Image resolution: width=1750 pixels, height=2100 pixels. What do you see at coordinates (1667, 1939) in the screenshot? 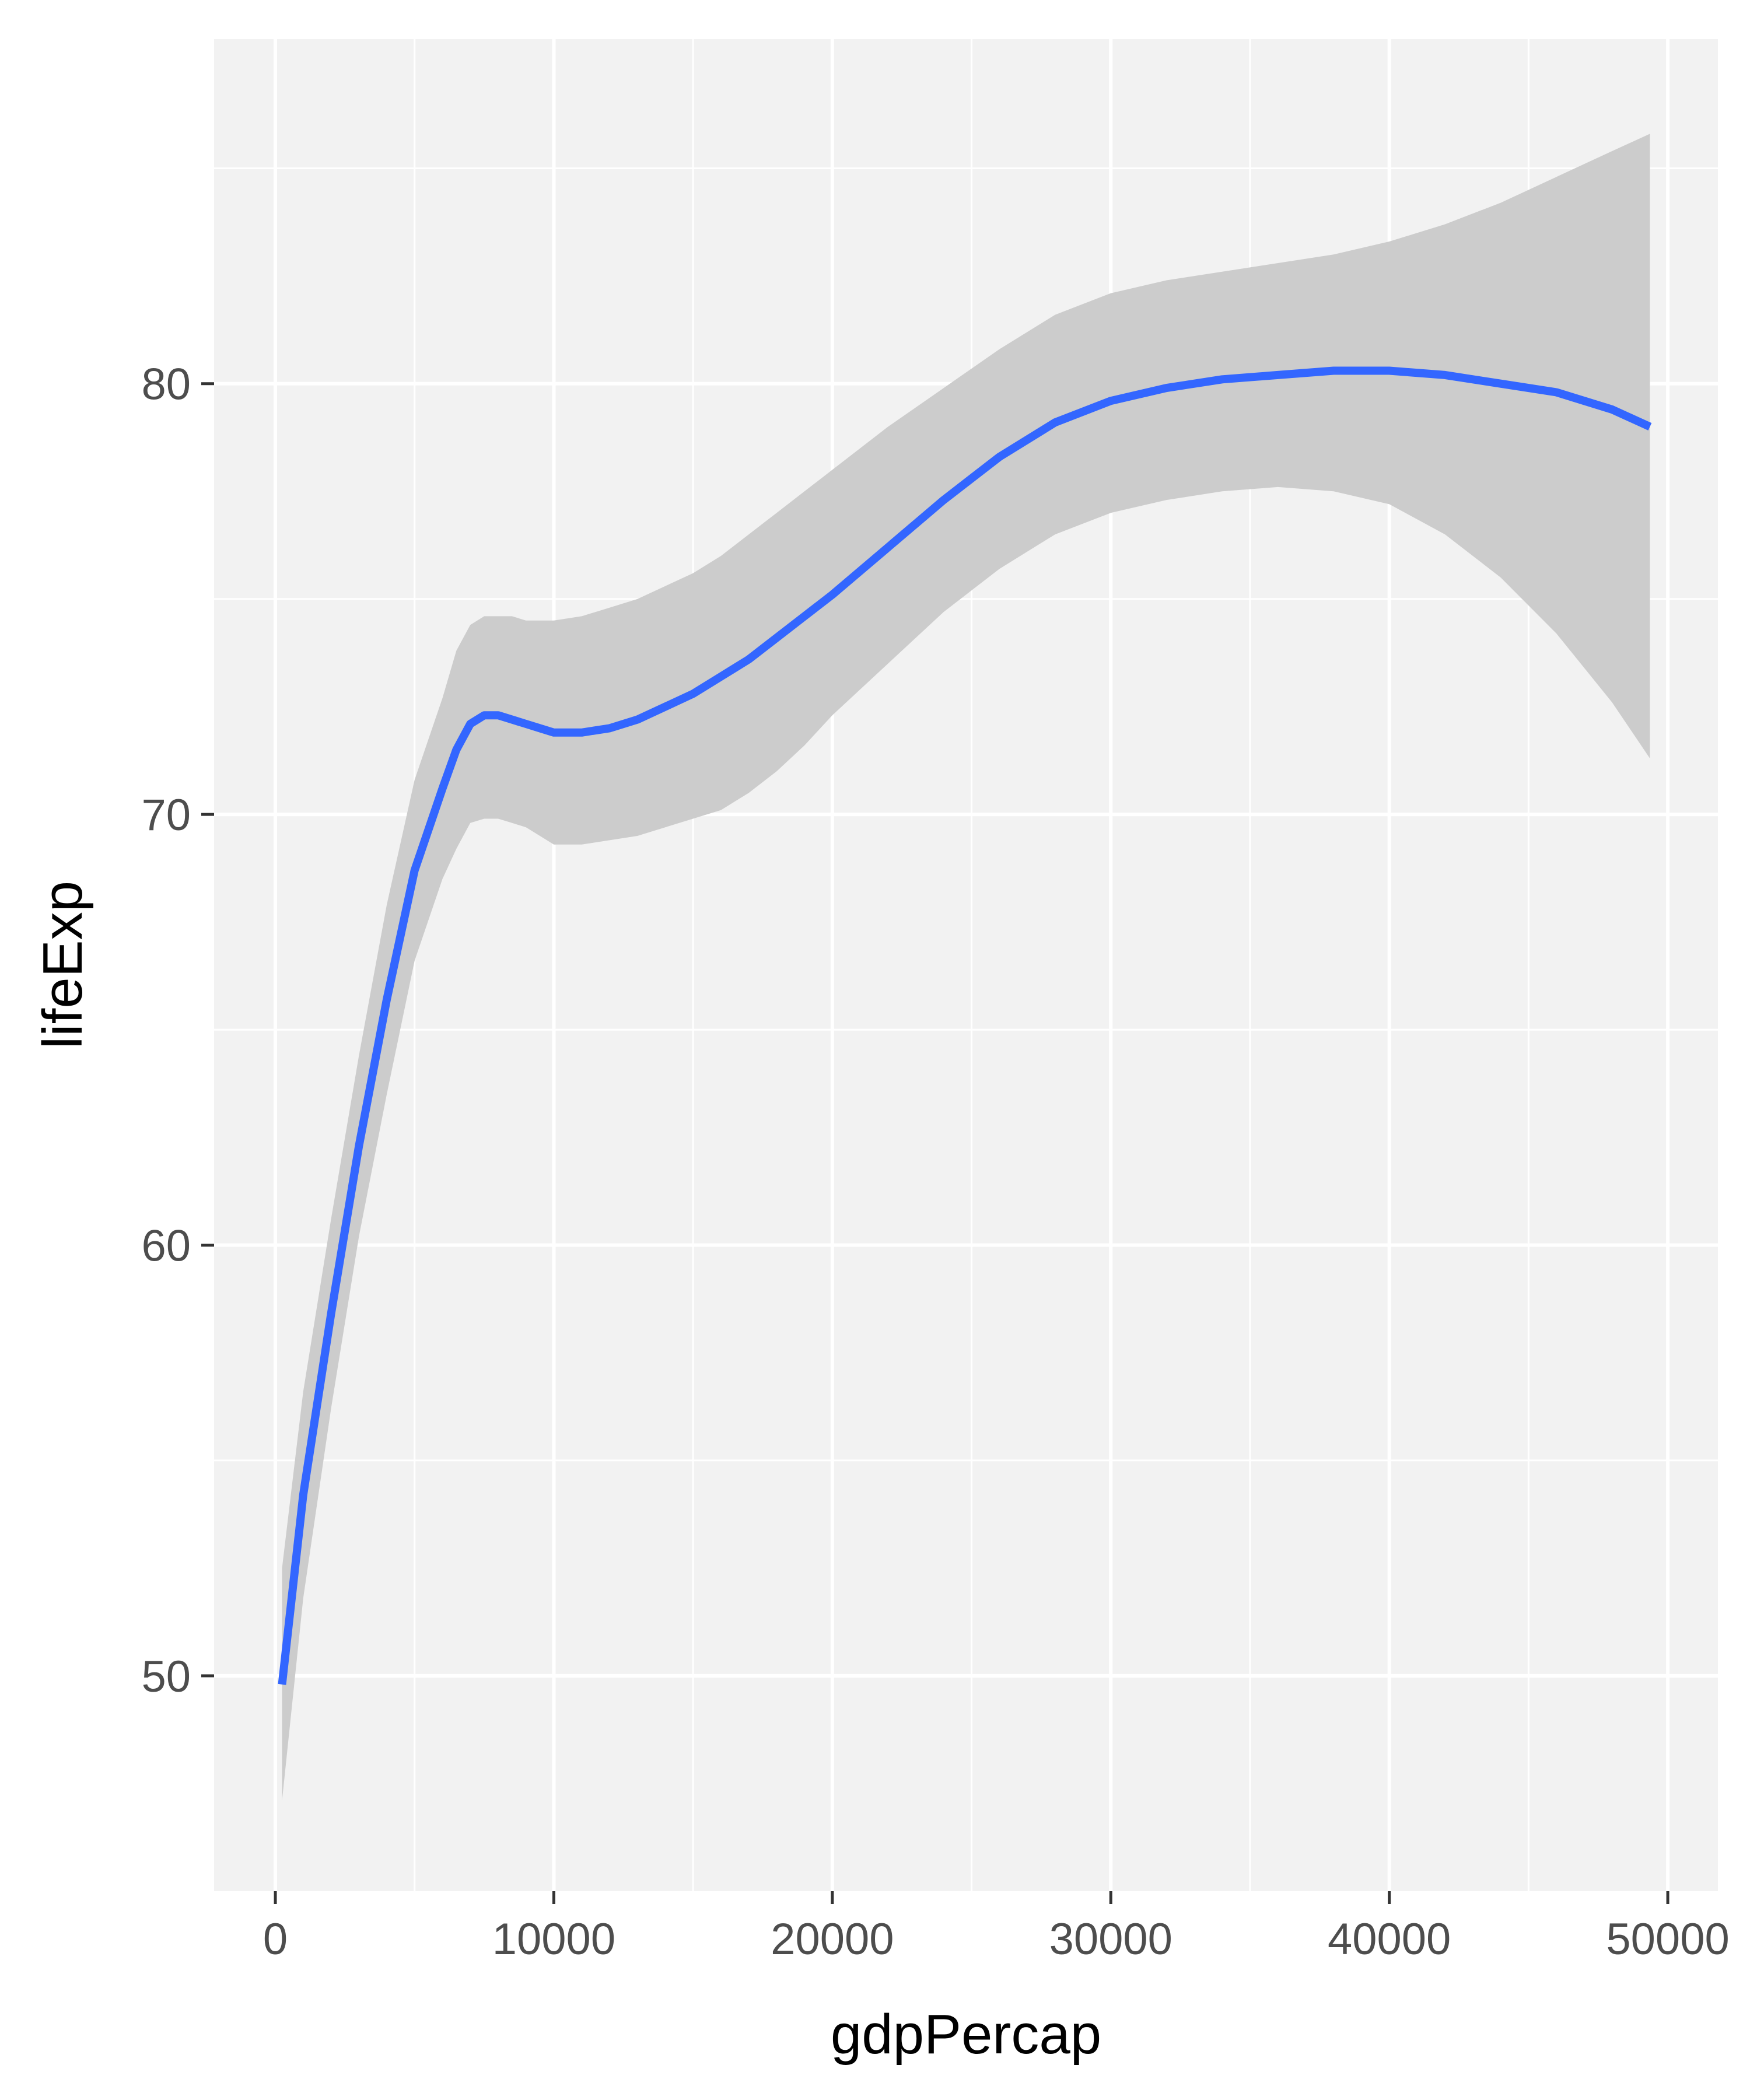
I see `x-tick-label: 50000` at bounding box center [1667, 1939].